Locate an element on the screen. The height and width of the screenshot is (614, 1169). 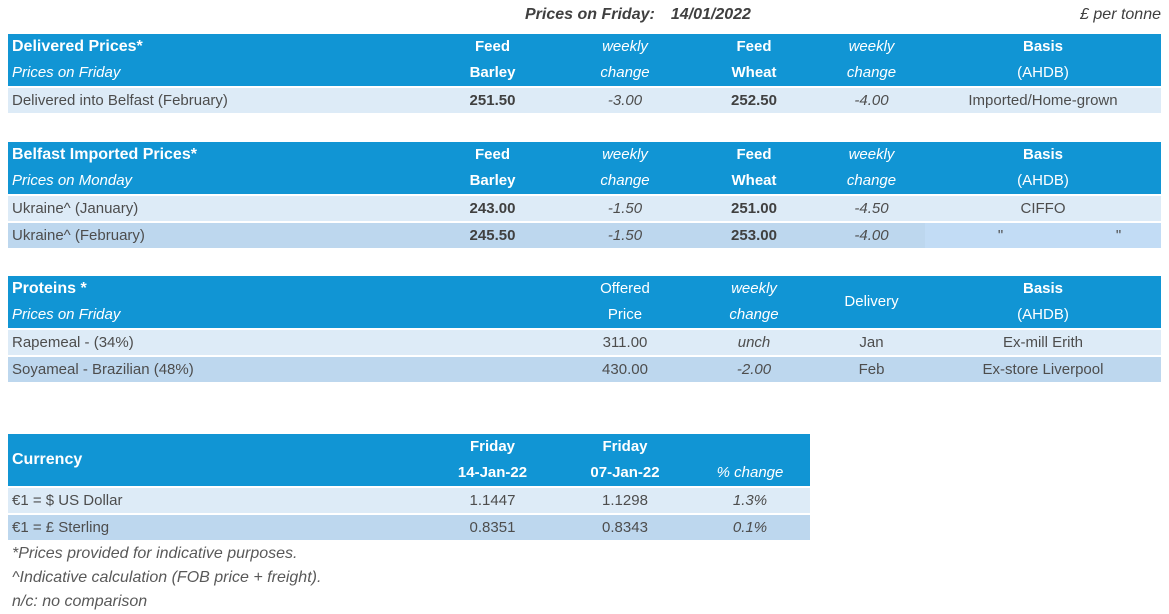
delivery-value: Jan is located at coordinates (871, 342).